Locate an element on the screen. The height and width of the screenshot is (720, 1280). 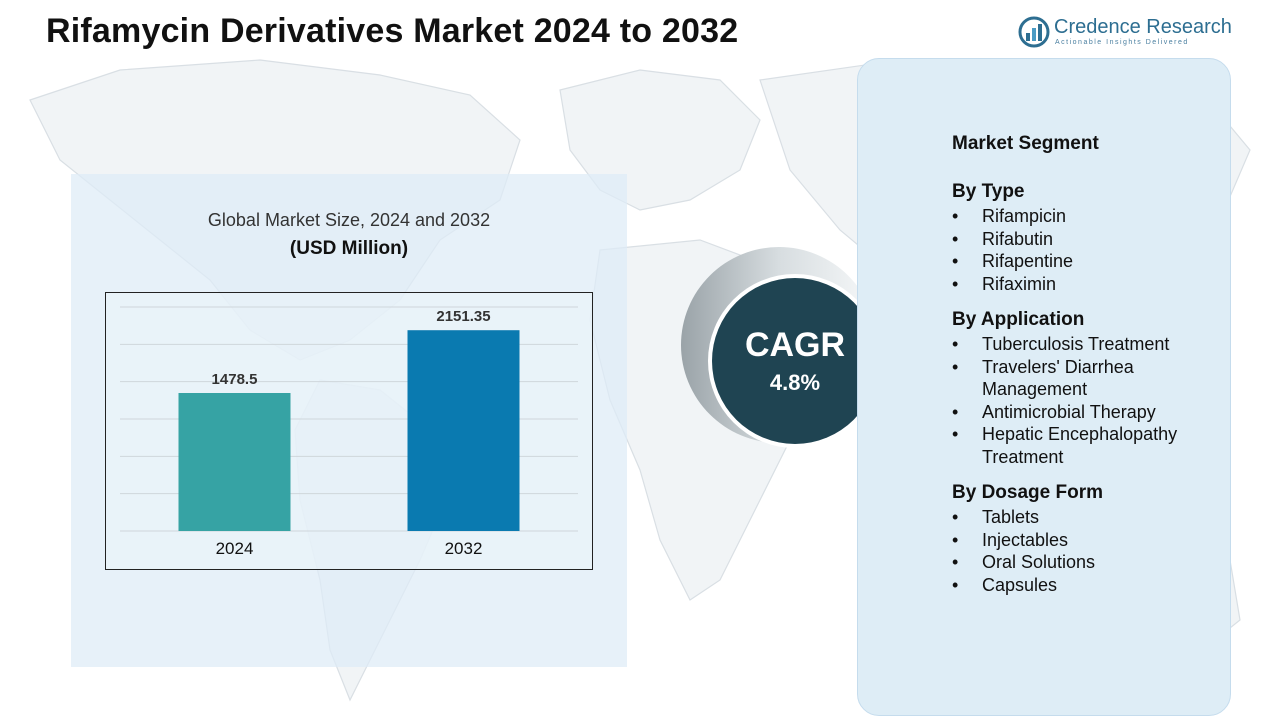
data-label-2024: 1478.5 is located at coordinates (235, 379).